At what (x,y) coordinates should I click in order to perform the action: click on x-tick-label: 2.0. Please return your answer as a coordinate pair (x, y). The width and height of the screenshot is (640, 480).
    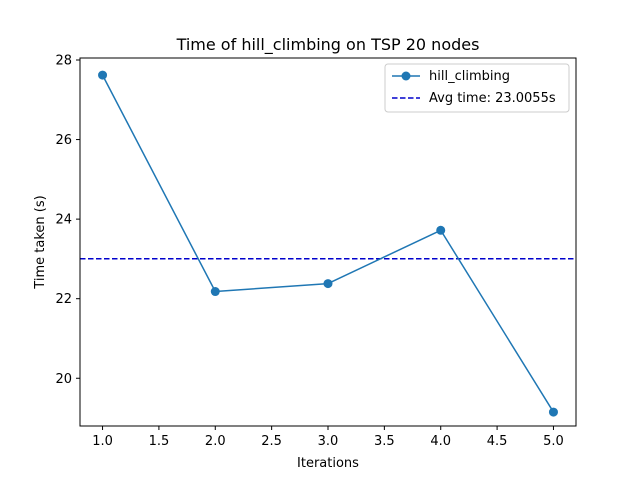
    Looking at the image, I should click on (215, 441).